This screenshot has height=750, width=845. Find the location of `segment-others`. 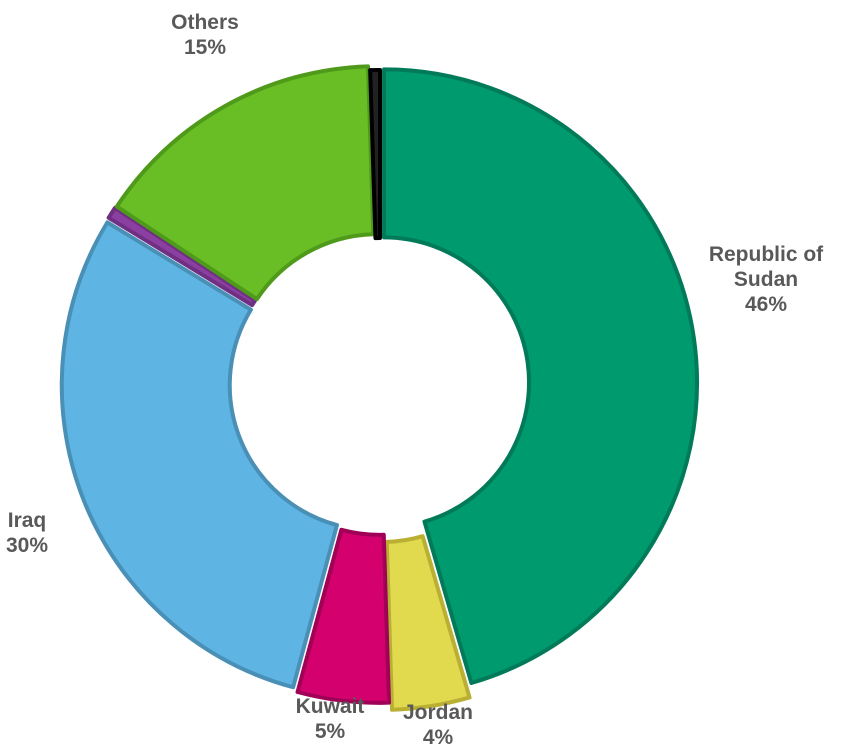

segment-others is located at coordinates (245, 183).